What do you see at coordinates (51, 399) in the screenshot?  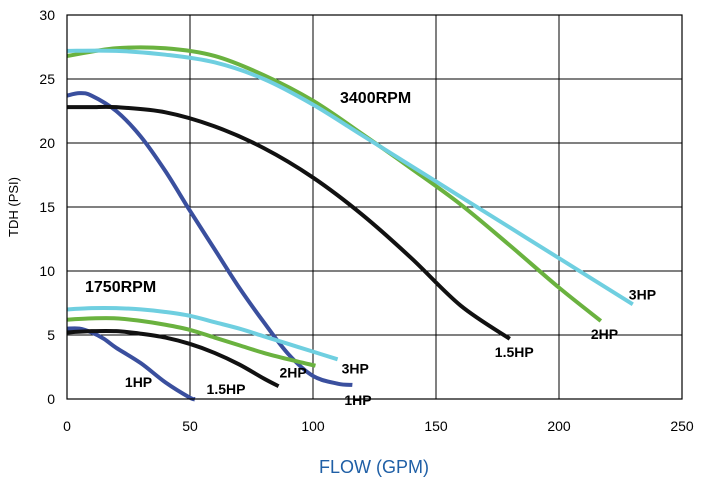 I see `y-tick-label: 0` at bounding box center [51, 399].